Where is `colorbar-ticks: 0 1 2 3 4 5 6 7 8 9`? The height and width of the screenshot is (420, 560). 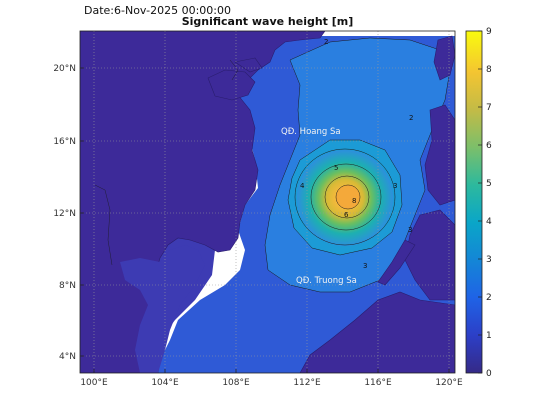 colorbar-ticks: 0 1 2 3 4 5 6 7 8 9 is located at coordinates (485, 203).